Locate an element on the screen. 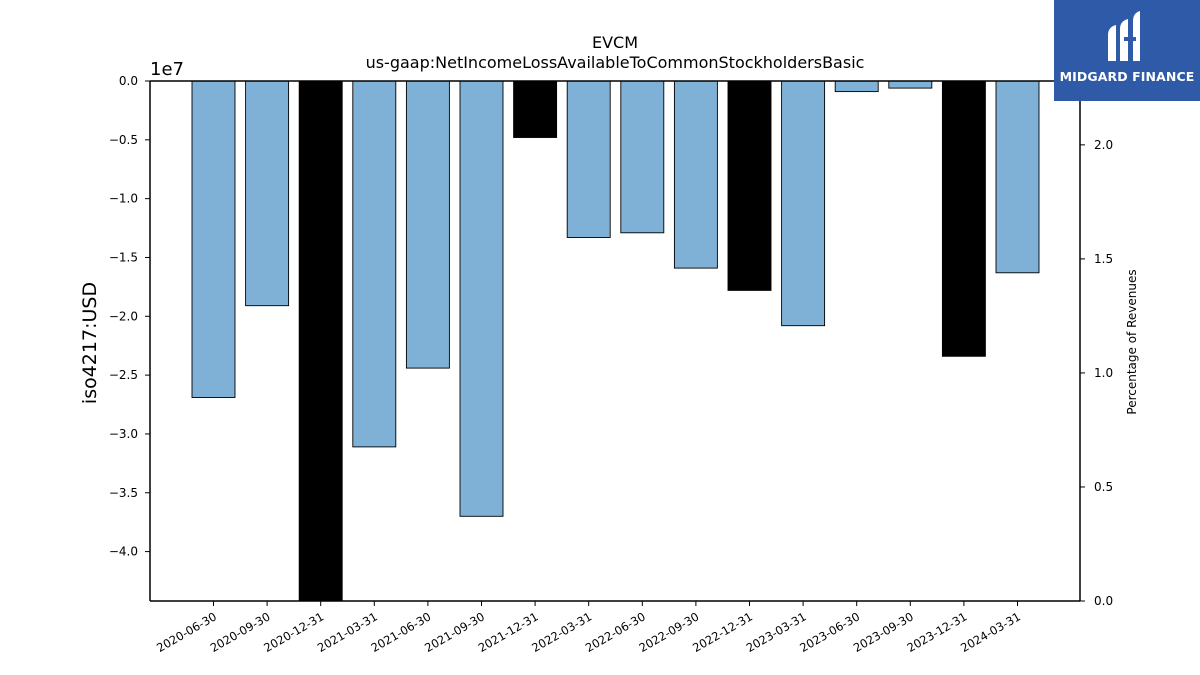  x-tick-label: 2020-09-30 is located at coordinates (240, 632).